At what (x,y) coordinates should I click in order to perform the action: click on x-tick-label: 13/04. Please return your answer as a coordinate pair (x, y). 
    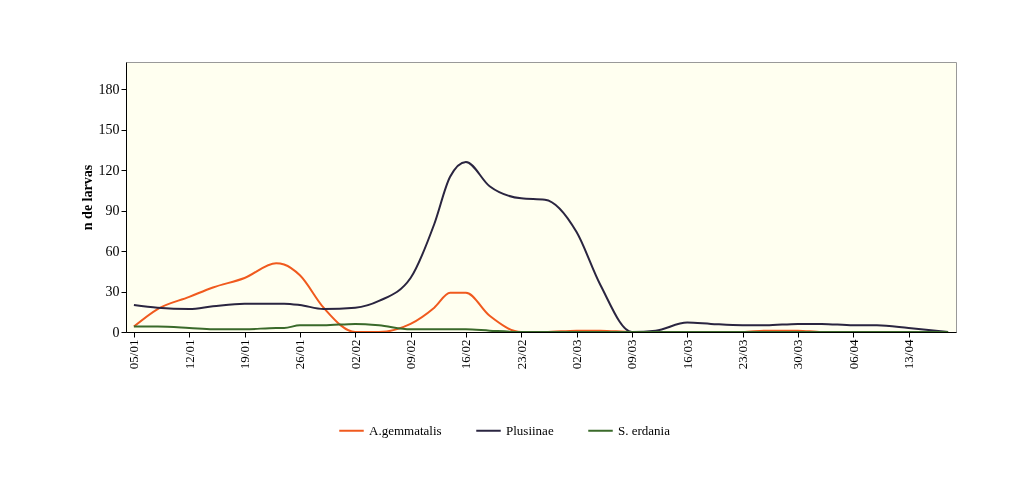
    Looking at the image, I should click on (909, 354).